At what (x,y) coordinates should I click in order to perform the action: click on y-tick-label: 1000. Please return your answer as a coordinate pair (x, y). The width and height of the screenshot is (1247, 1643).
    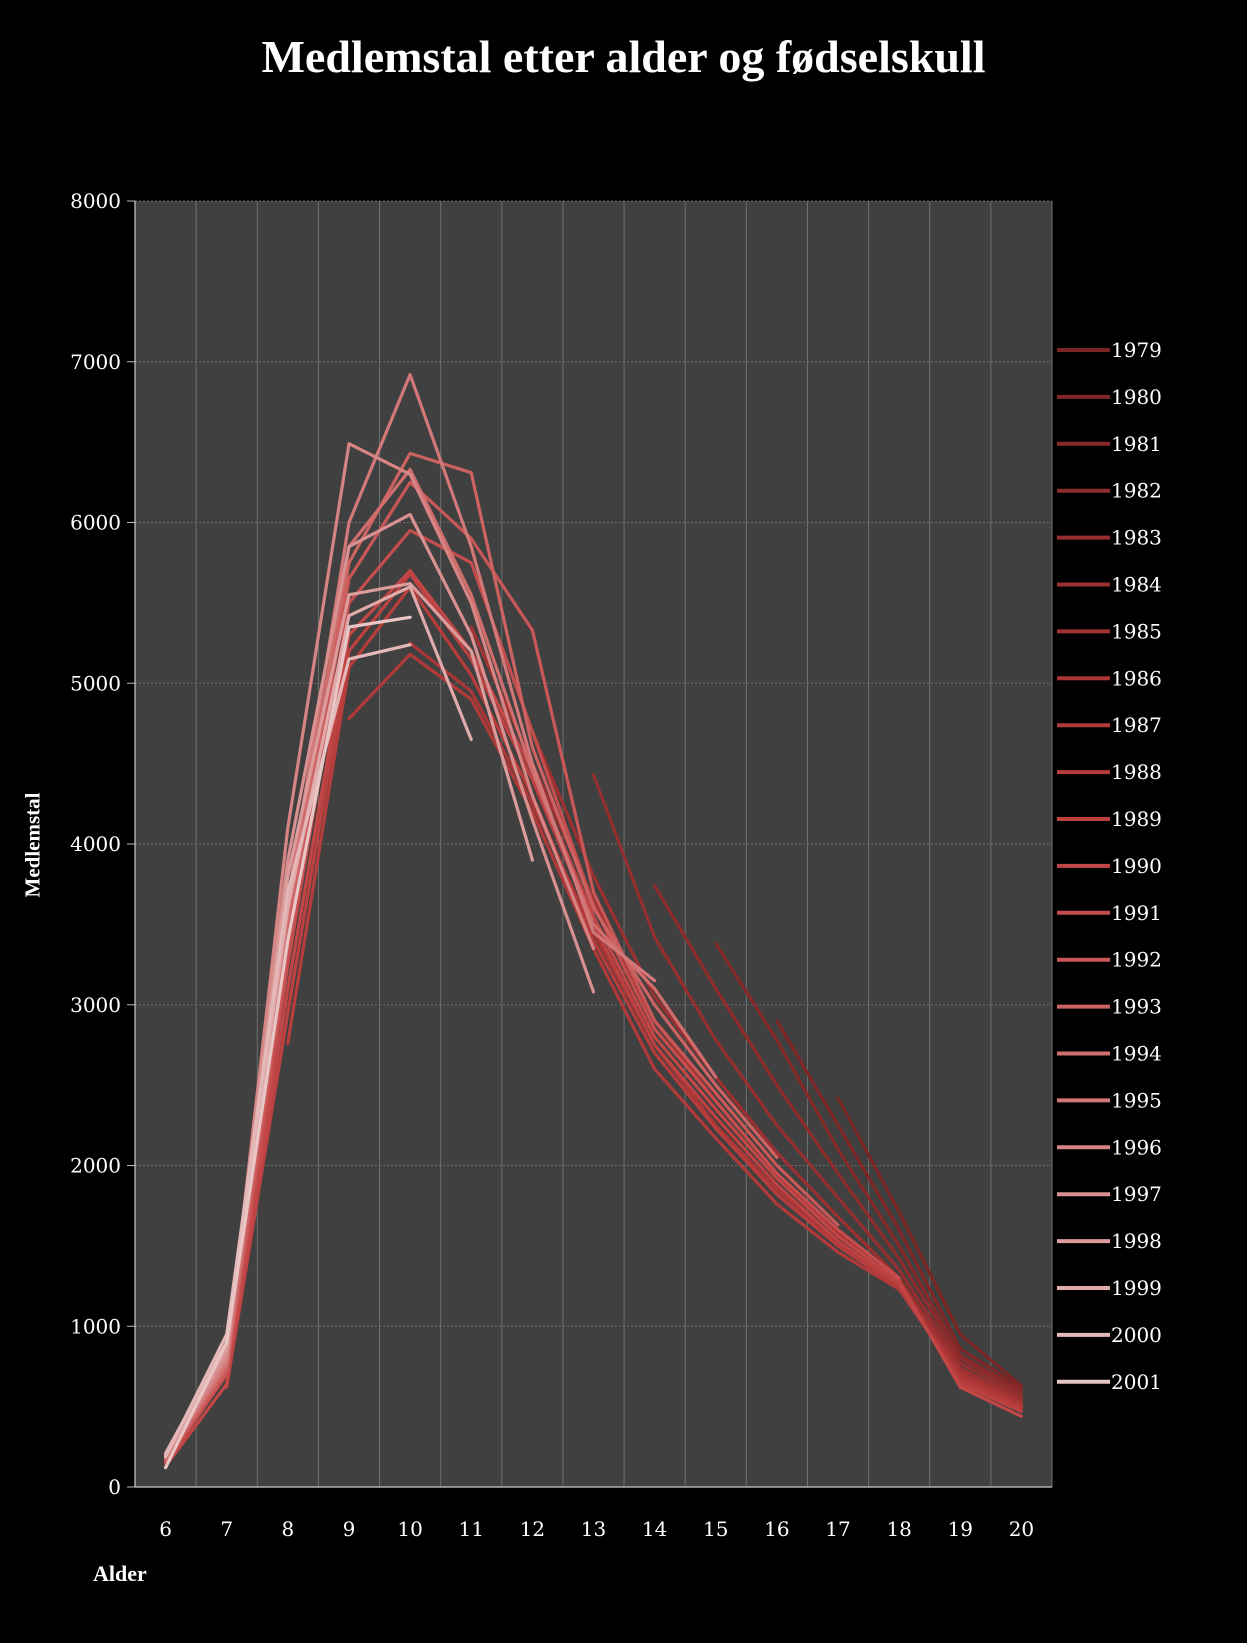
    Looking at the image, I should click on (95, 1326).